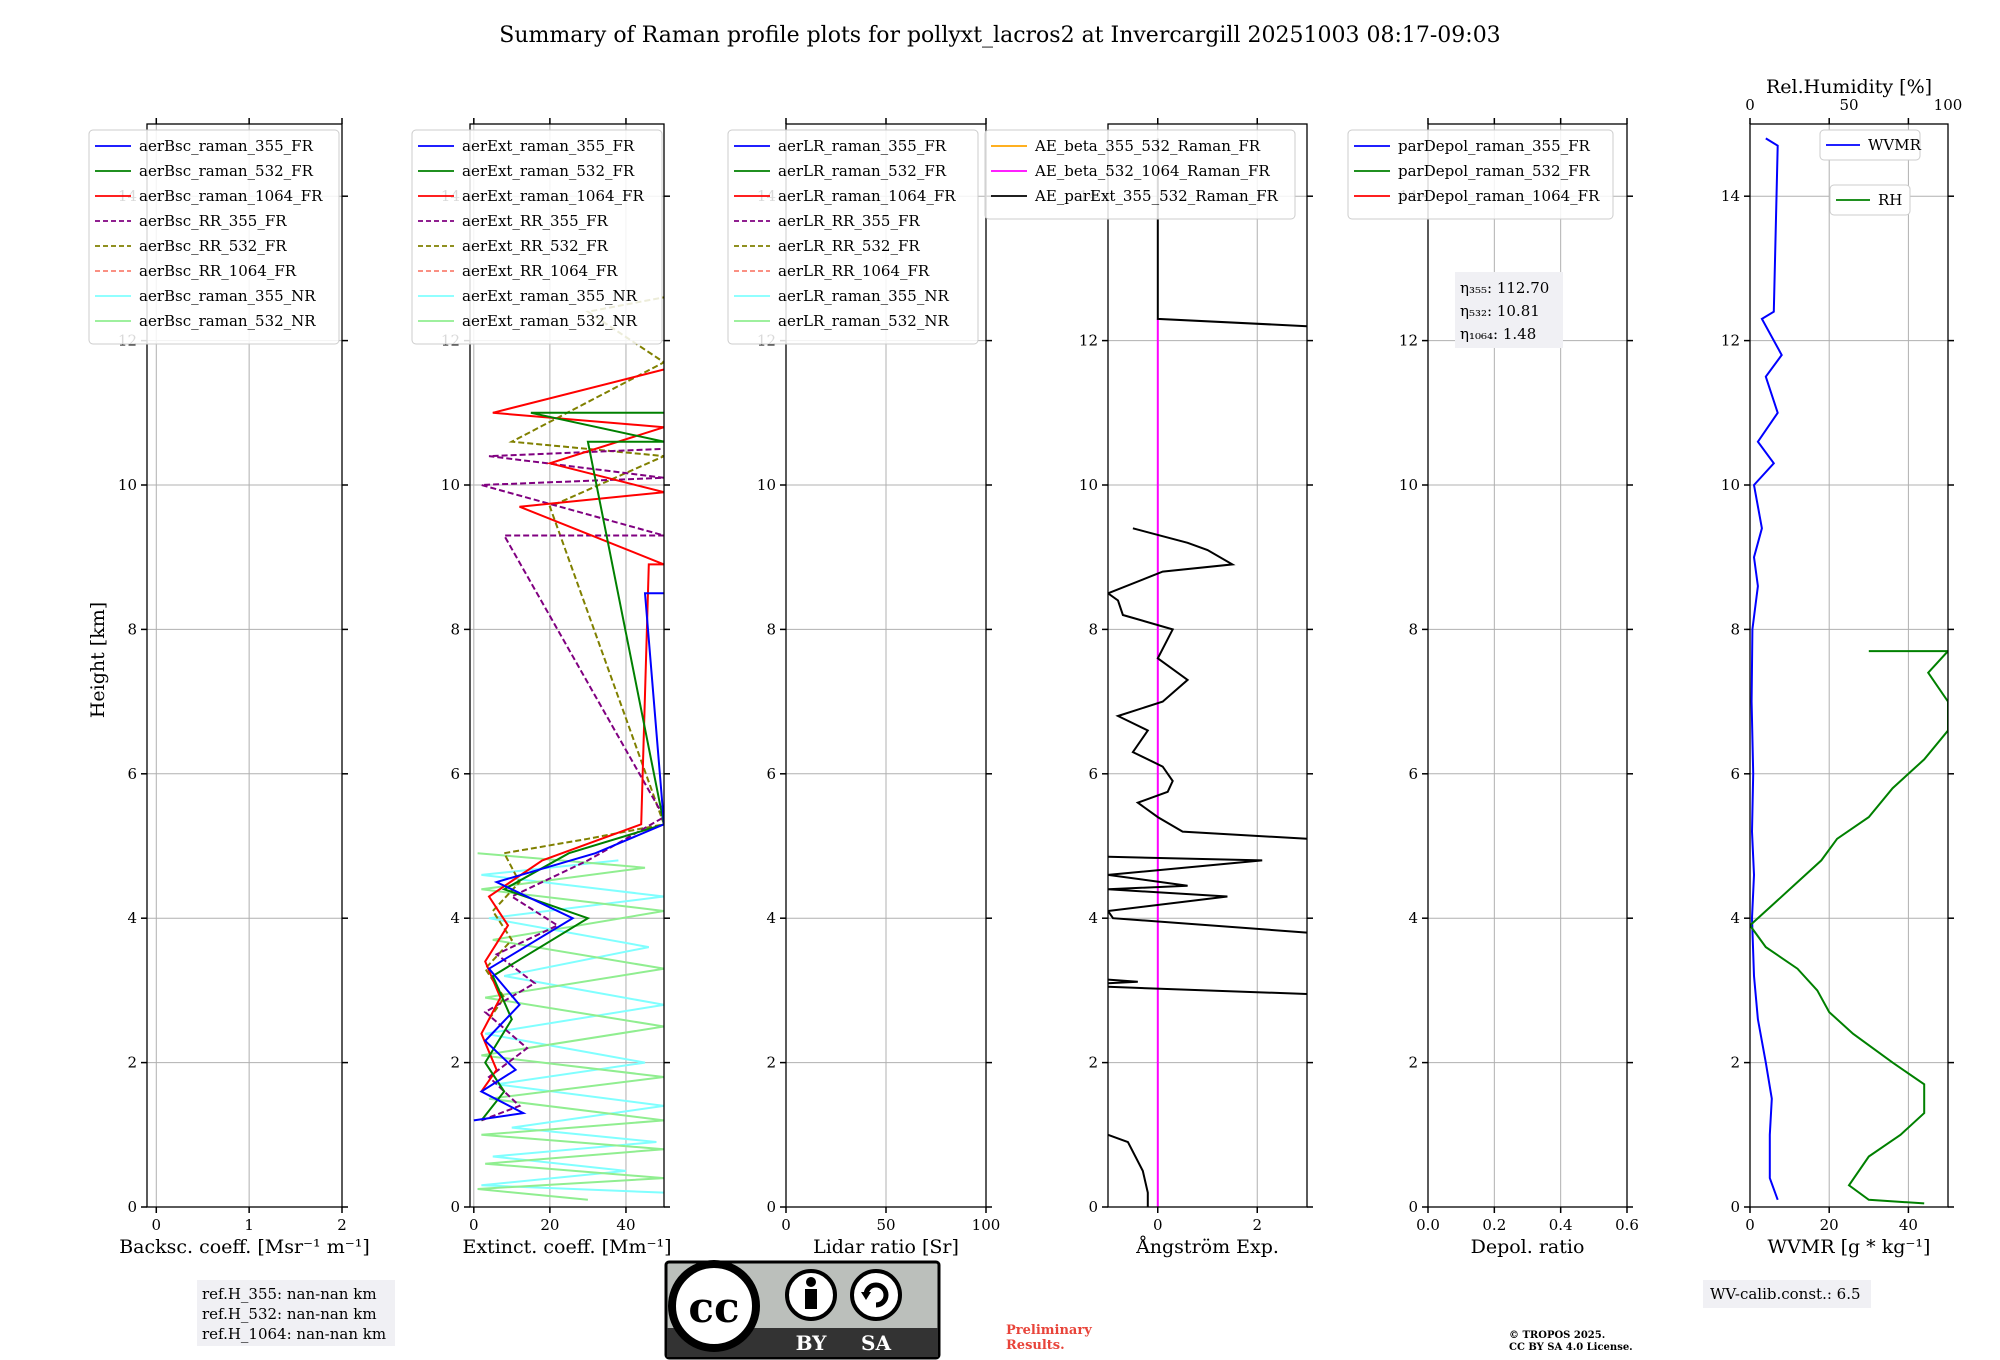 This screenshot has height=1360, width=2000. What do you see at coordinates (227, 321) in the screenshot?
I see `legend-entry: aerBsc_raman_532_NR` at bounding box center [227, 321].